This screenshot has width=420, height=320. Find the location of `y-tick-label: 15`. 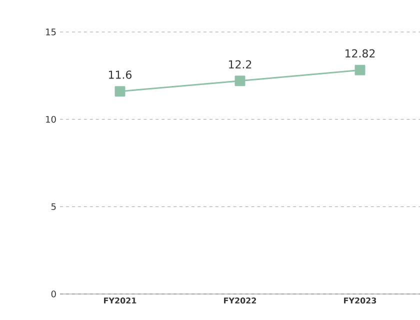

y-tick-label: 15 is located at coordinates (51, 32).